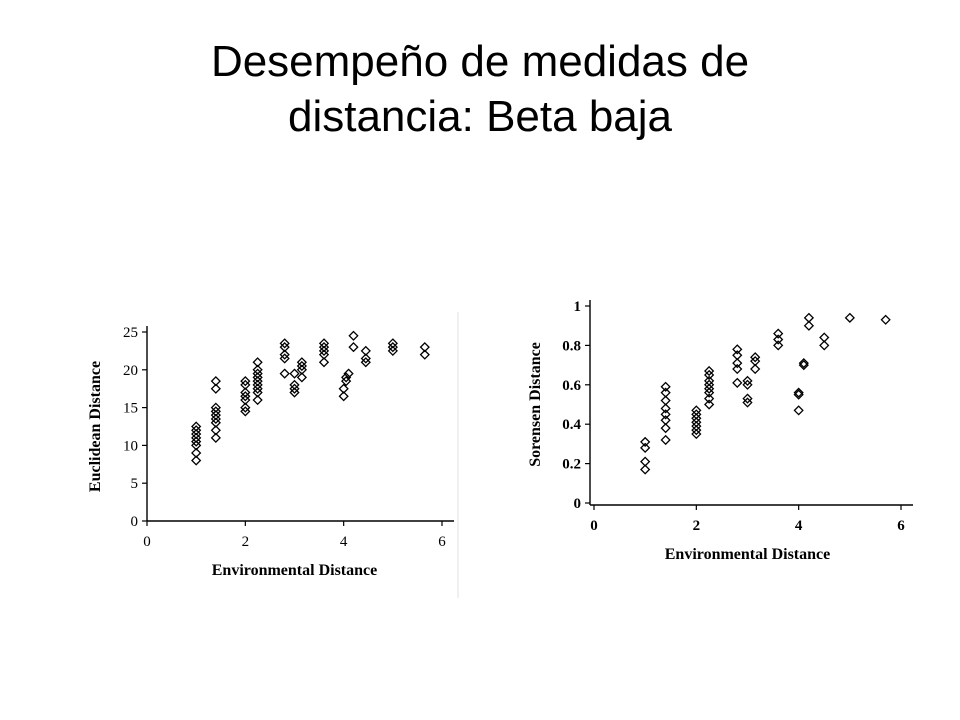  What do you see at coordinates (130, 446) in the screenshot?
I see `y-tick-label: 10` at bounding box center [130, 446].